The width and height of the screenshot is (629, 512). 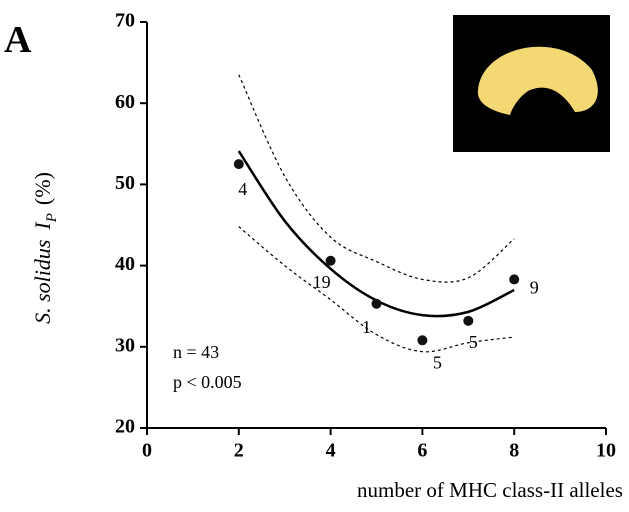 I want to click on annotation: n = 43, so click(x=196, y=352).